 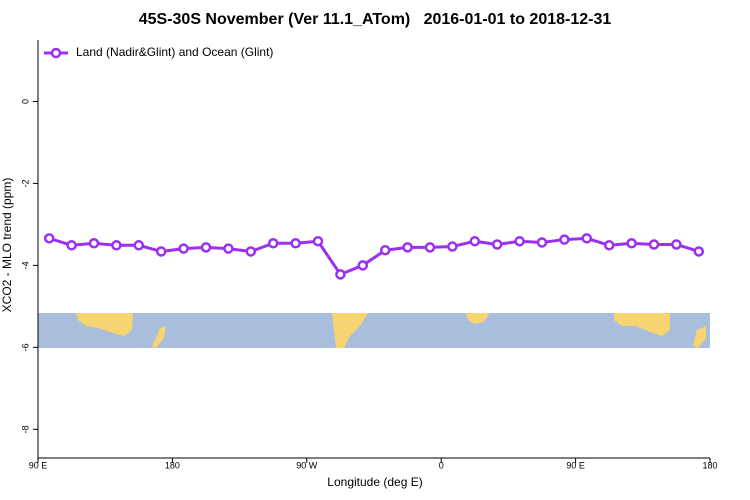 I want to click on ocean, so click(x=374, y=330).